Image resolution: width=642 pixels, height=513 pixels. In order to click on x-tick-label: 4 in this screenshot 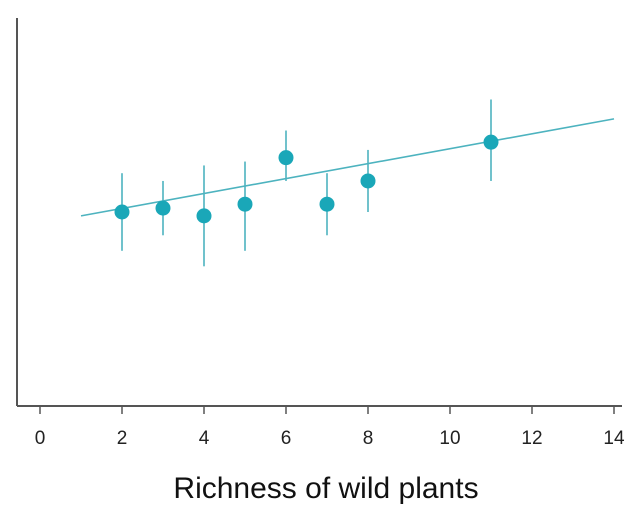, I will do `click(204, 438)`.